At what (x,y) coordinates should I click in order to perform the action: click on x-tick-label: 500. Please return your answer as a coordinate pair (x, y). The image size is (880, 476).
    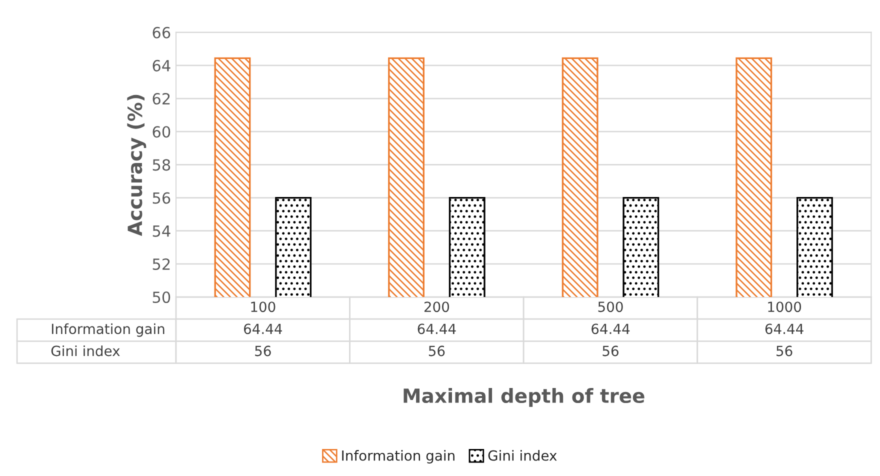
    Looking at the image, I should click on (610, 307).